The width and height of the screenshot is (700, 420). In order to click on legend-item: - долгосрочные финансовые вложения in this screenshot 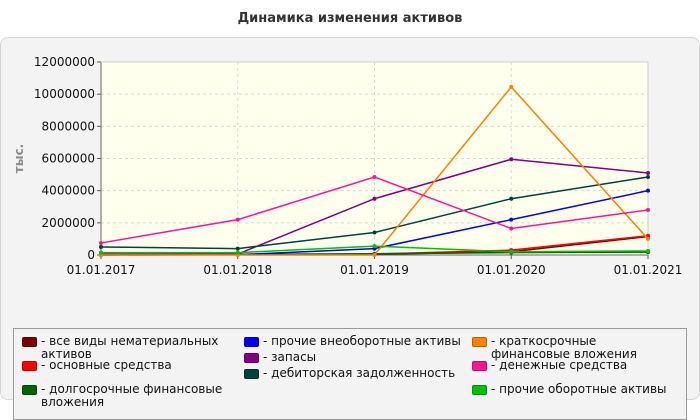, I will do `click(127, 396)`.